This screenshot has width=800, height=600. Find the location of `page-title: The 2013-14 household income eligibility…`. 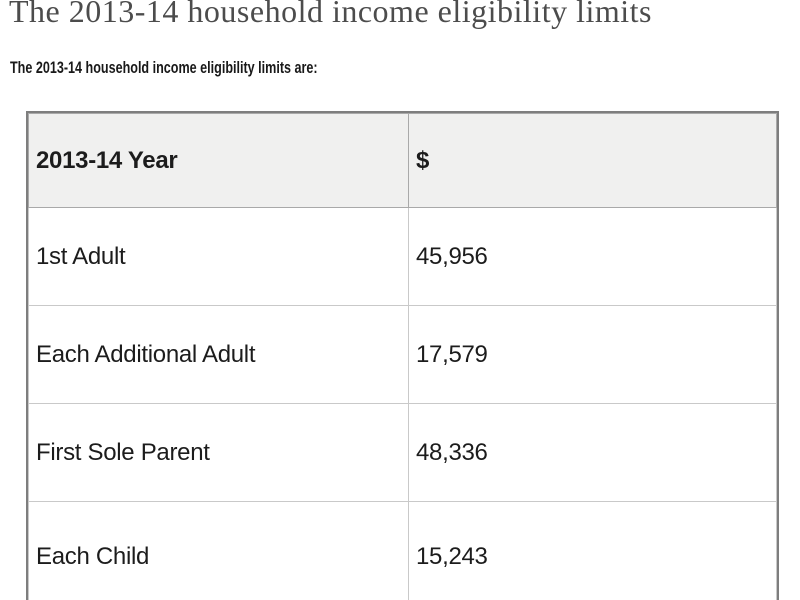

page-title: The 2013-14 household income eligibility… is located at coordinates (330, 14).